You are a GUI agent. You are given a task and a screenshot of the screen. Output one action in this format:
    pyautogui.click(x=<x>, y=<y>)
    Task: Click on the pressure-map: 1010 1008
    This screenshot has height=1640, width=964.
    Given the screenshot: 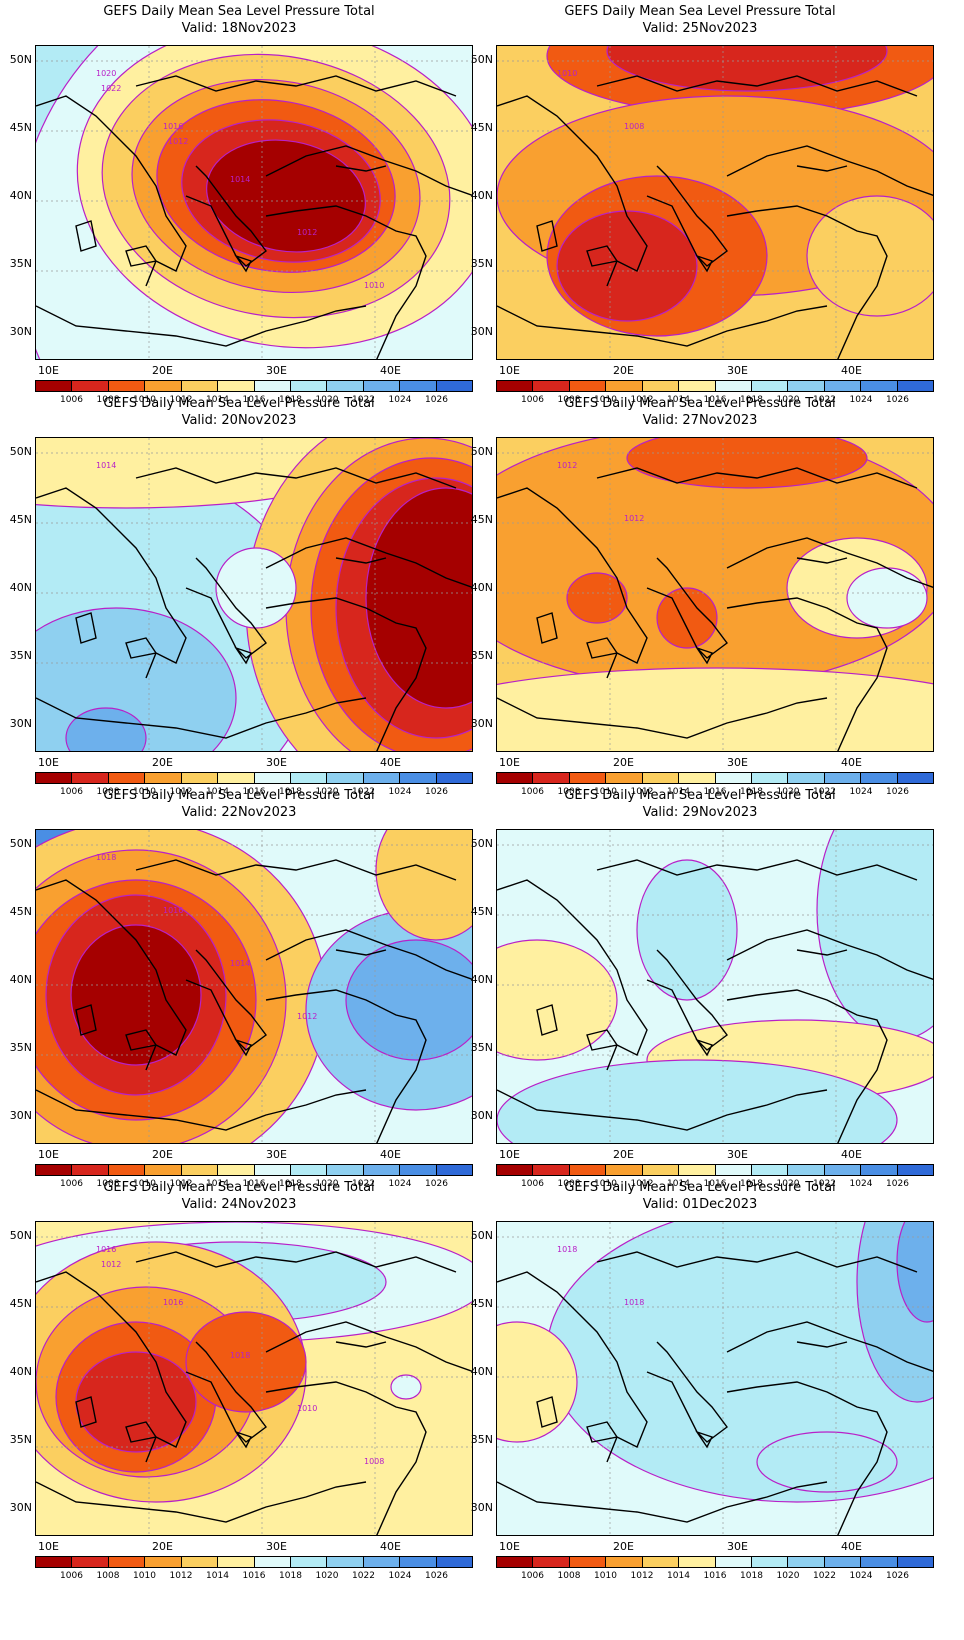 What is the action you would take?
    pyautogui.click(x=715, y=202)
    